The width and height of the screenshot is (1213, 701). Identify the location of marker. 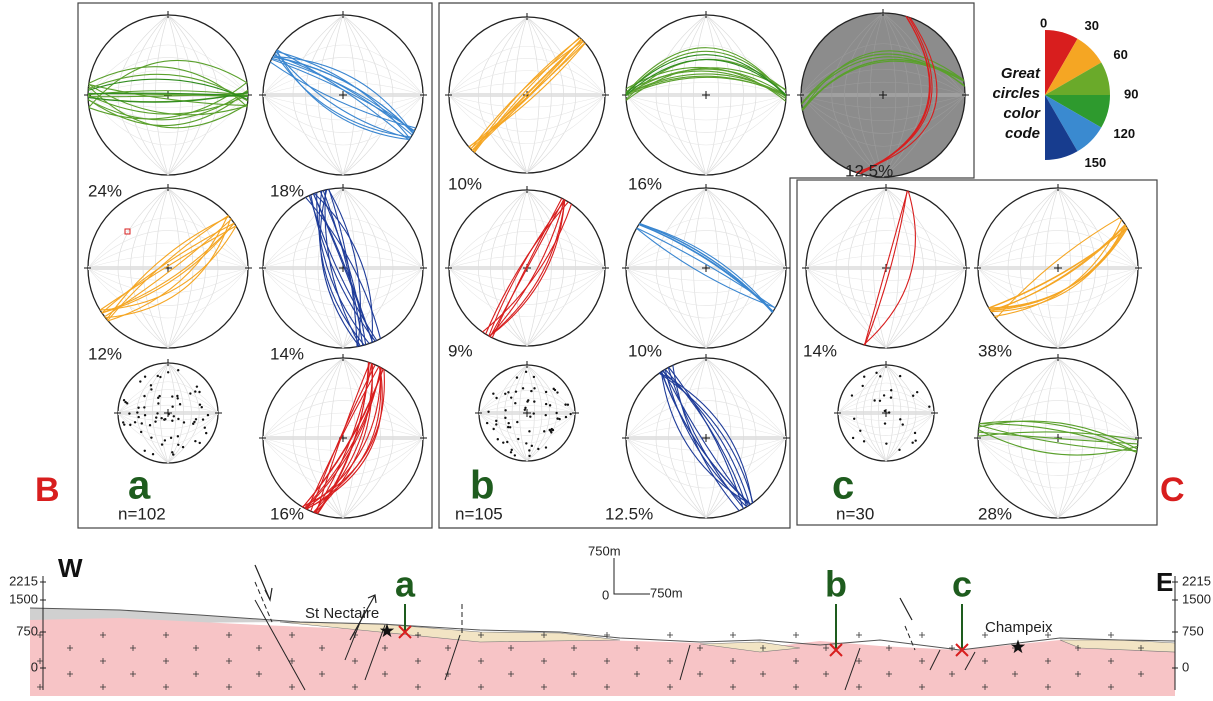
(127, 231).